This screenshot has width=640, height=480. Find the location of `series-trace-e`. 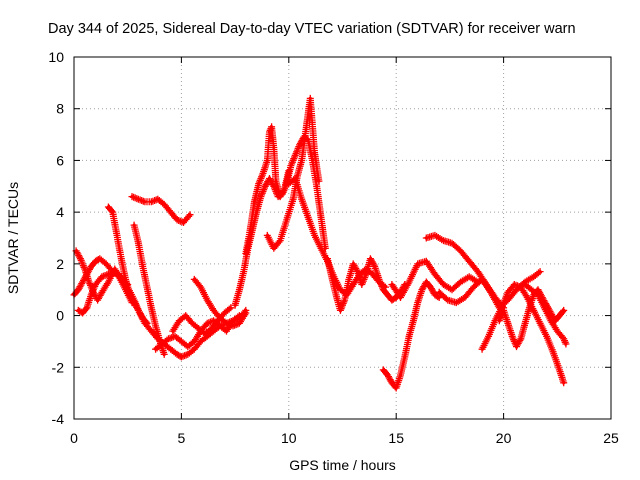

series-trace-e is located at coordinates (161, 209).